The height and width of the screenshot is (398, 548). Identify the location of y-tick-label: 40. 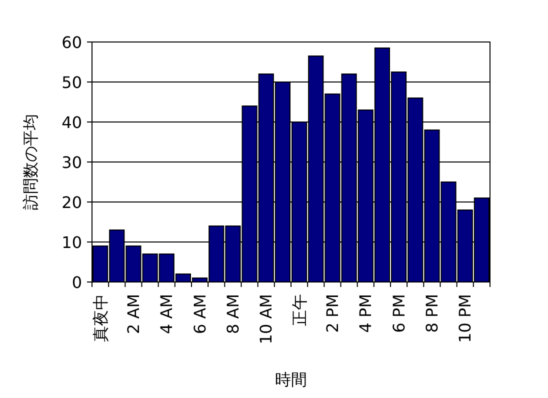
(72, 122).